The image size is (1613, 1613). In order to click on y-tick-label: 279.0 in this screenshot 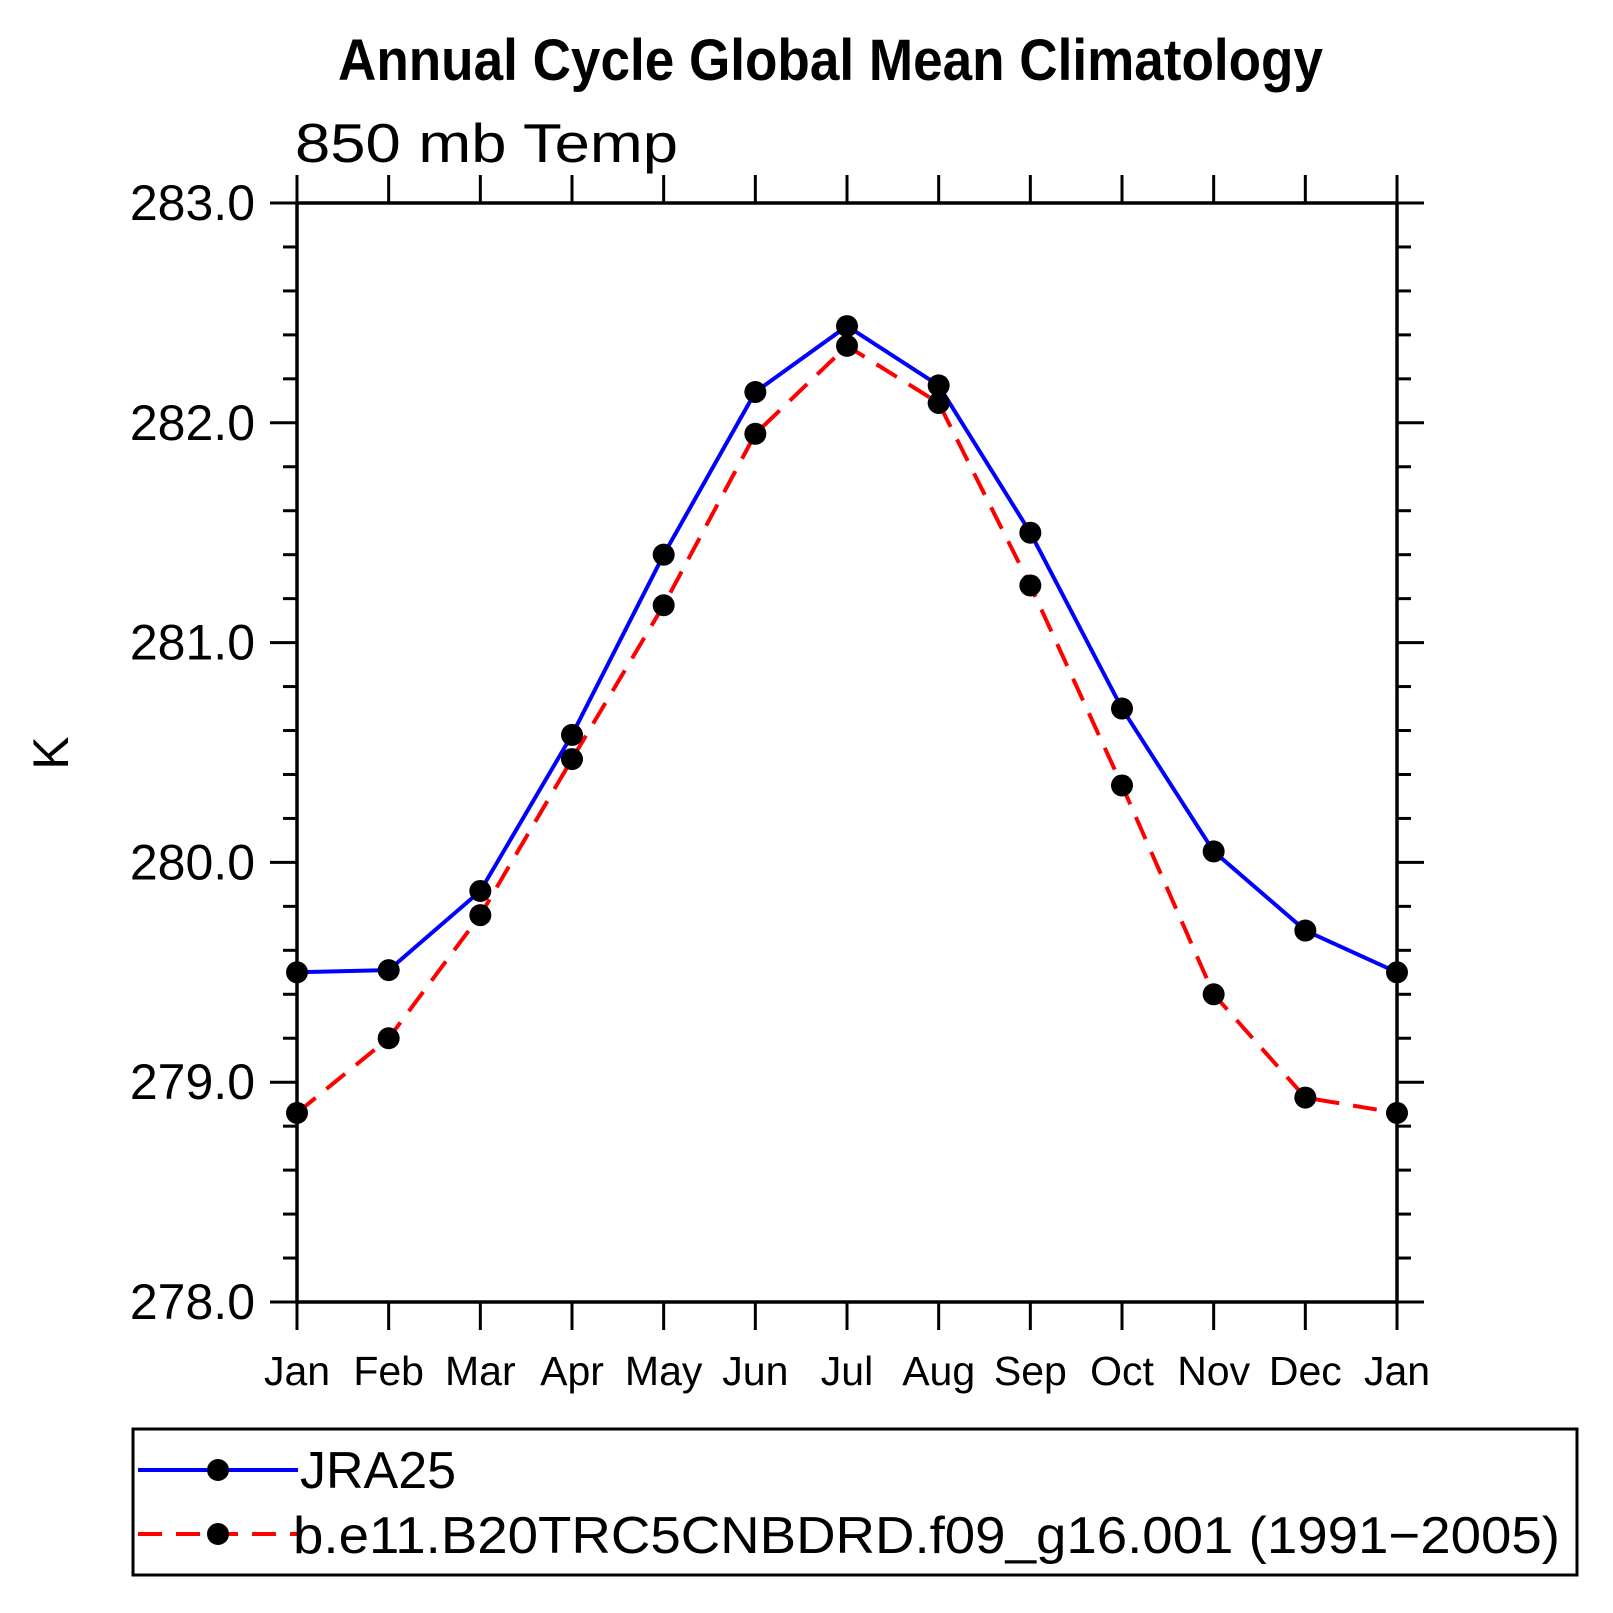, I will do `click(192, 1082)`.